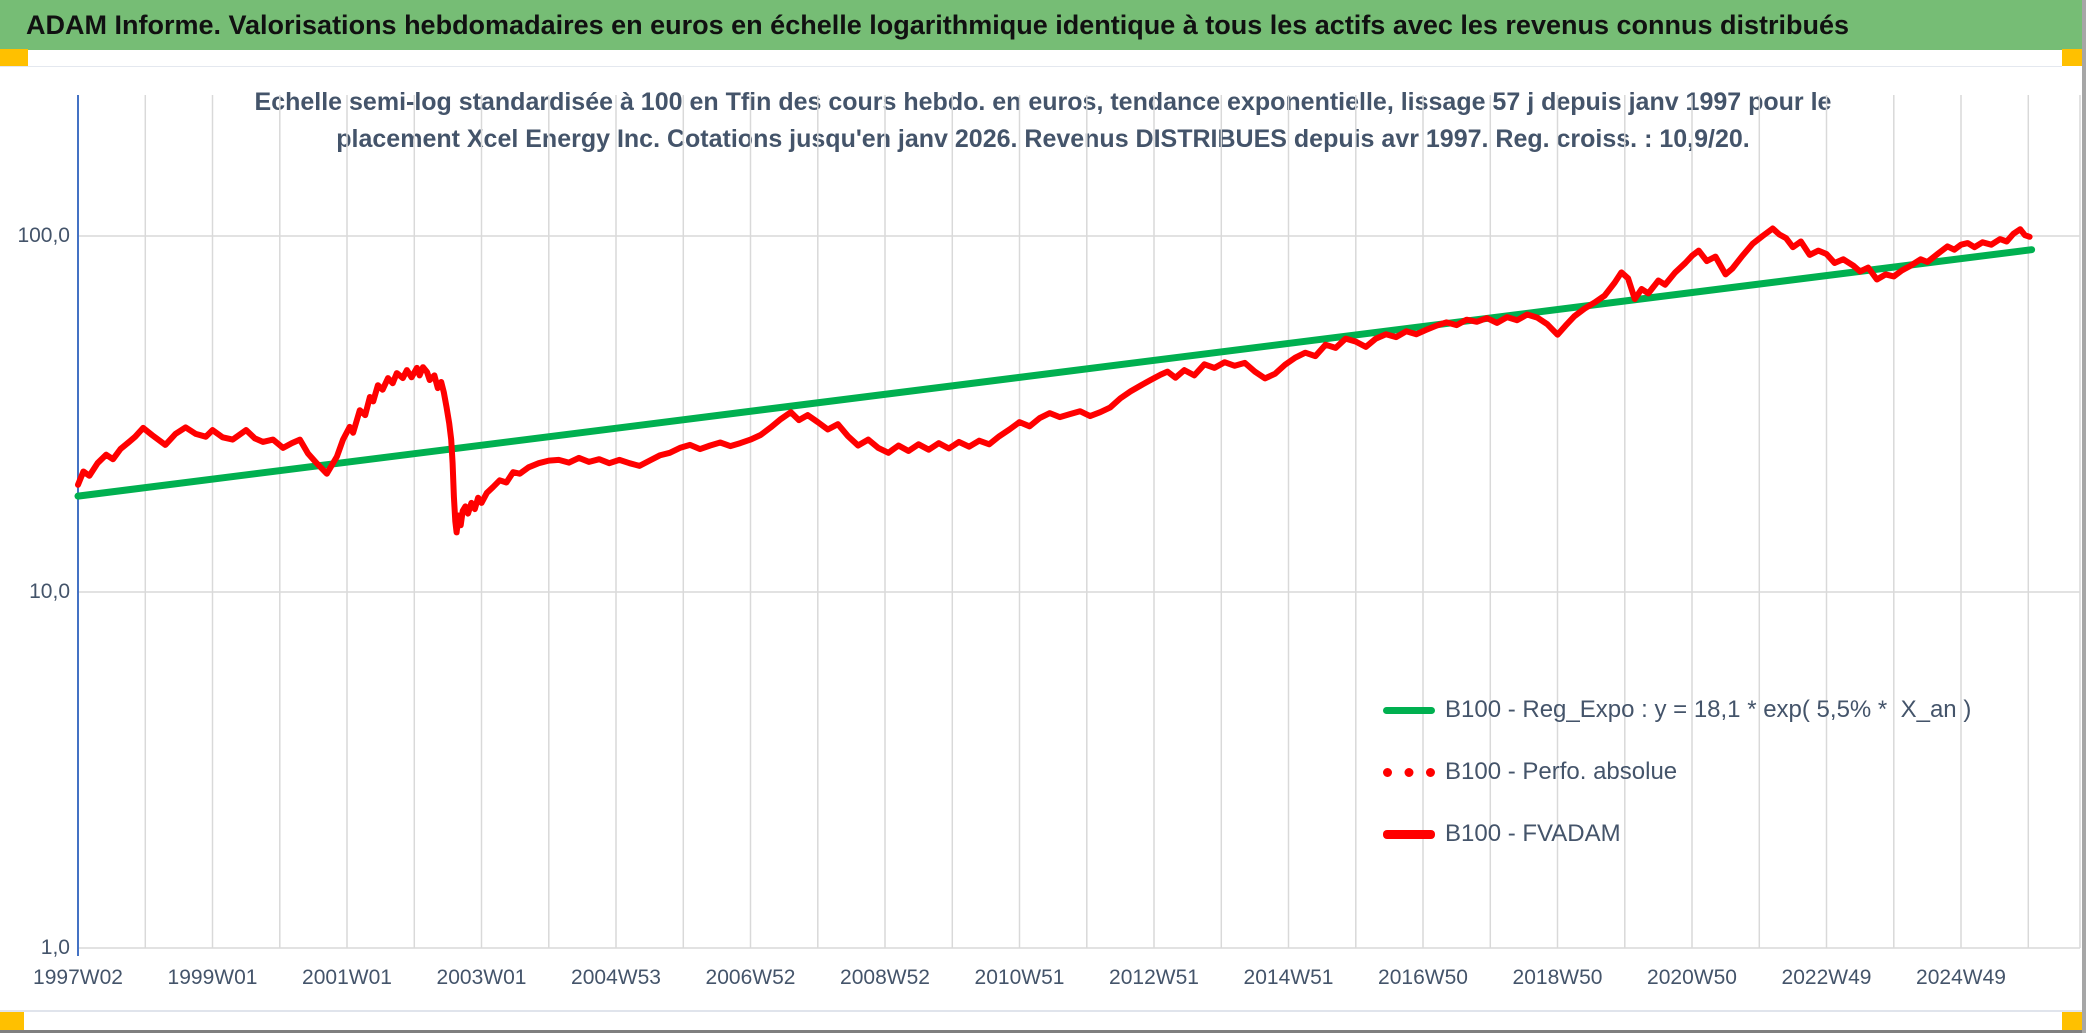 The height and width of the screenshot is (1033, 2086). What do you see at coordinates (2072, 1021) in the screenshot?
I see `gold-corner-bottom-right` at bounding box center [2072, 1021].